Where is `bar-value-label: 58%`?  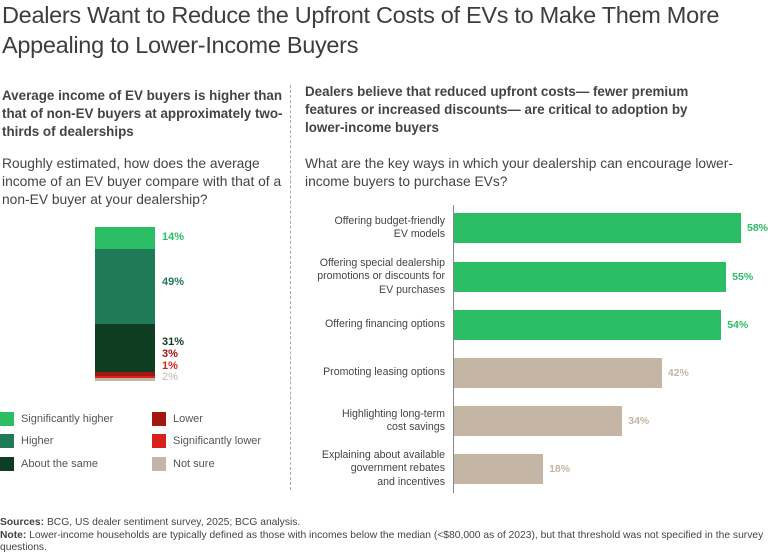 bar-value-label: 58% is located at coordinates (757, 228).